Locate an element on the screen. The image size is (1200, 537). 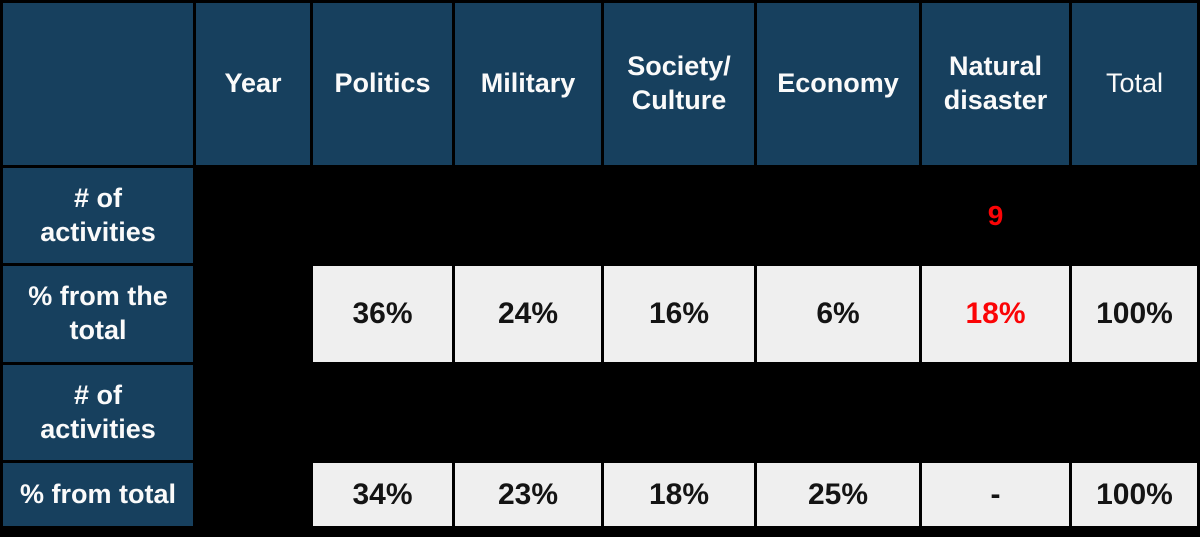
cell-r2-natural-disaster: 18% is located at coordinates (995, 314).